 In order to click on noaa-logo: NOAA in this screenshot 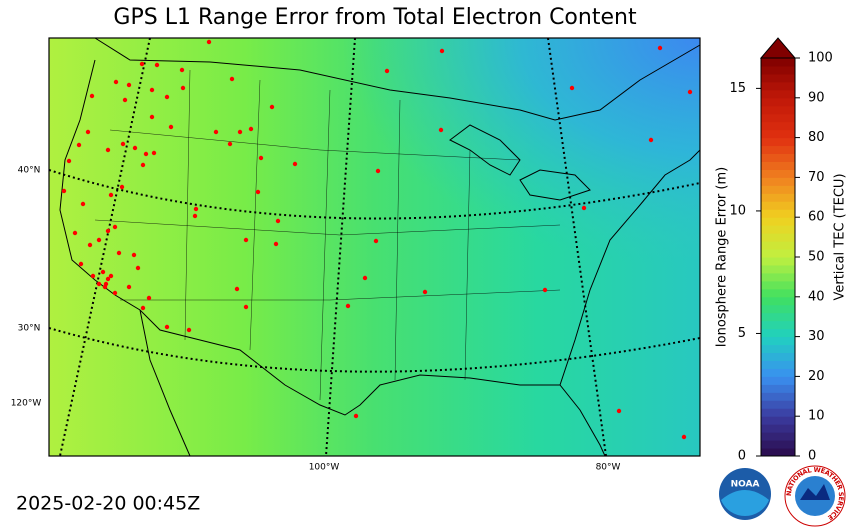, I will do `click(745, 494)`.